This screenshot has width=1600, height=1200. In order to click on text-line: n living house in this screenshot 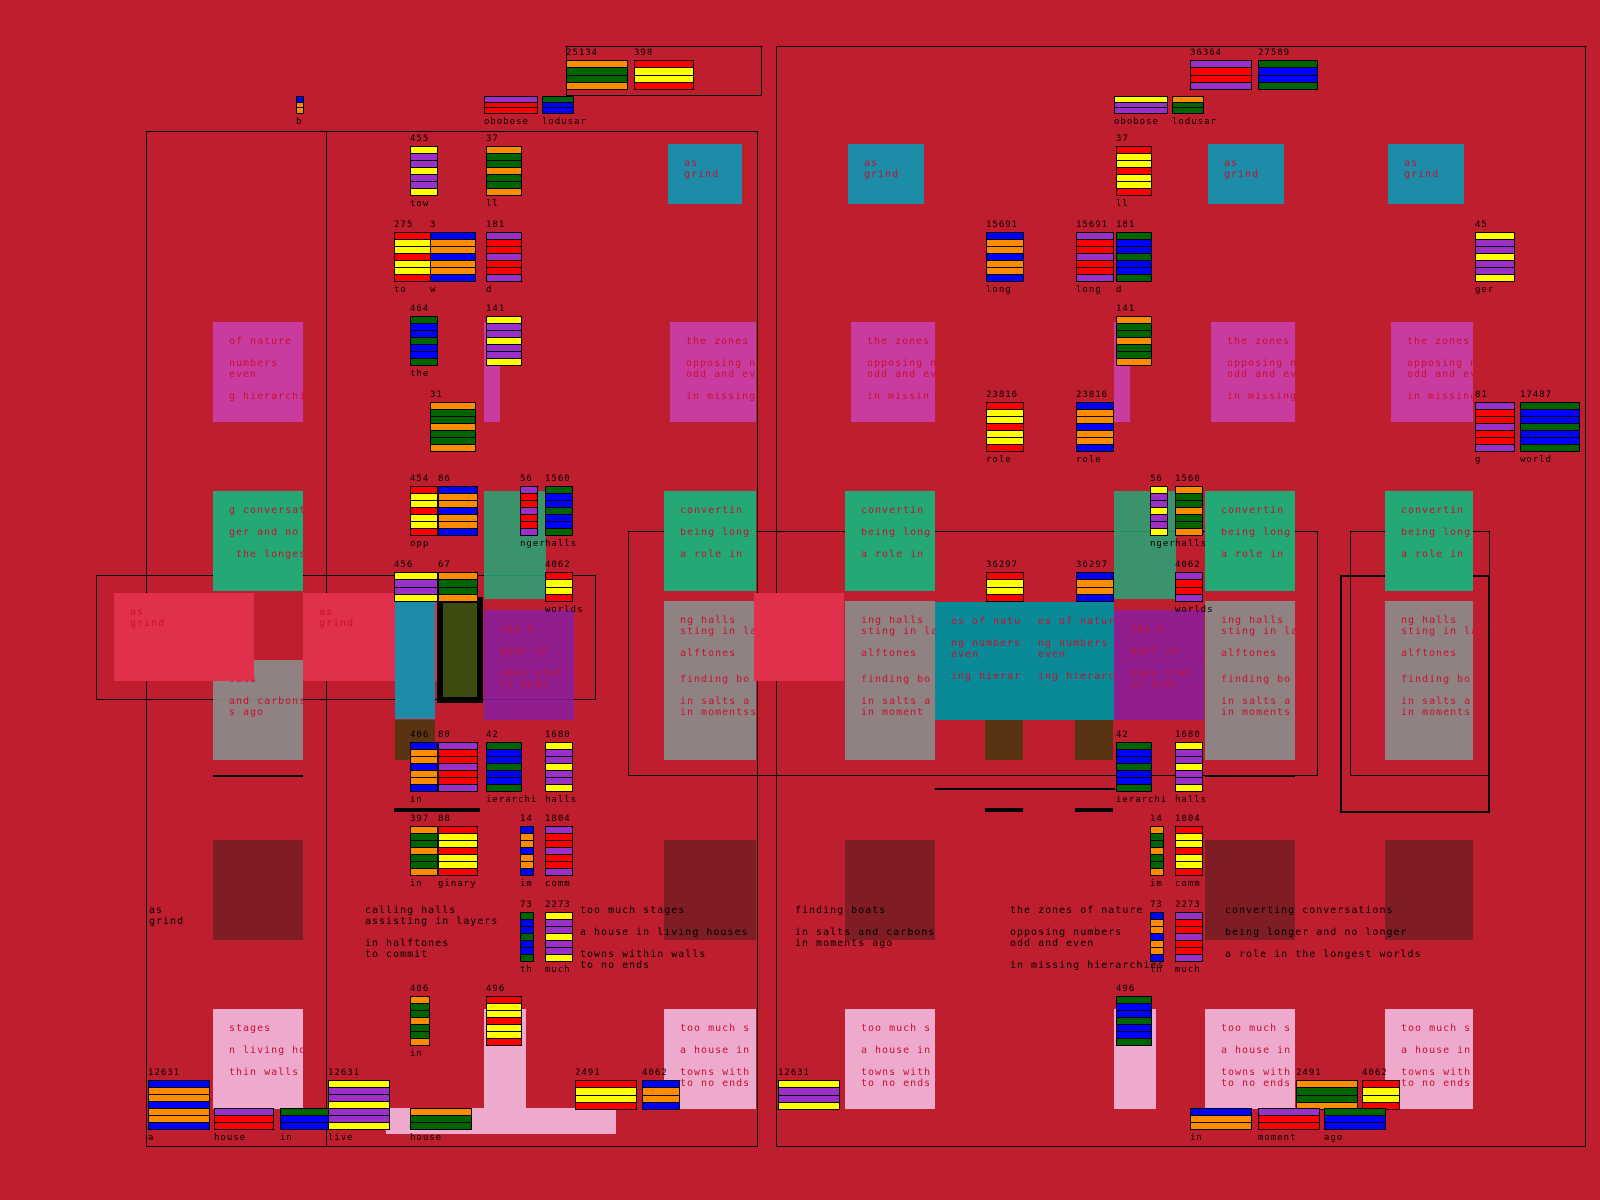, I will do `click(266, 1050)`.